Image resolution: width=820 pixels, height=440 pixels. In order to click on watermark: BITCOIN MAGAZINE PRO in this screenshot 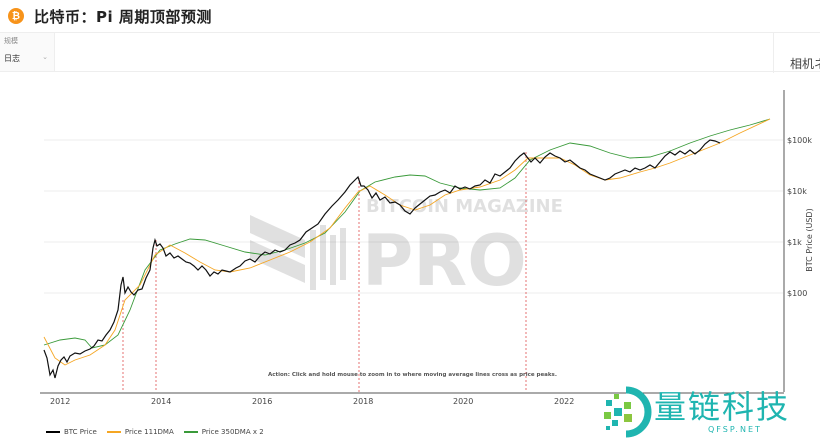, I will do `click(406, 249)`.